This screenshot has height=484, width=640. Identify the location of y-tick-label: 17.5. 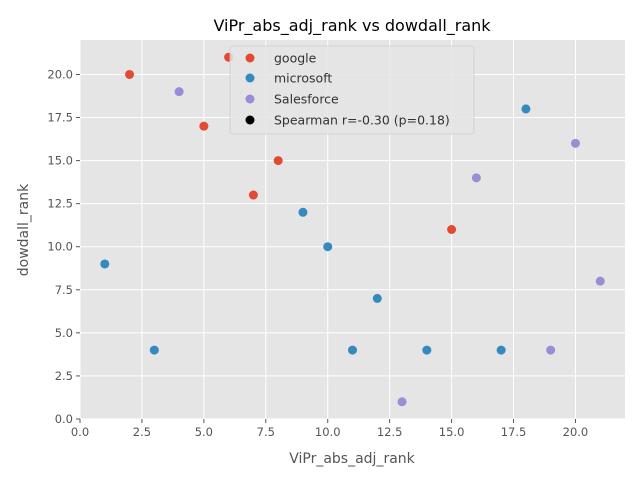
(60, 118).